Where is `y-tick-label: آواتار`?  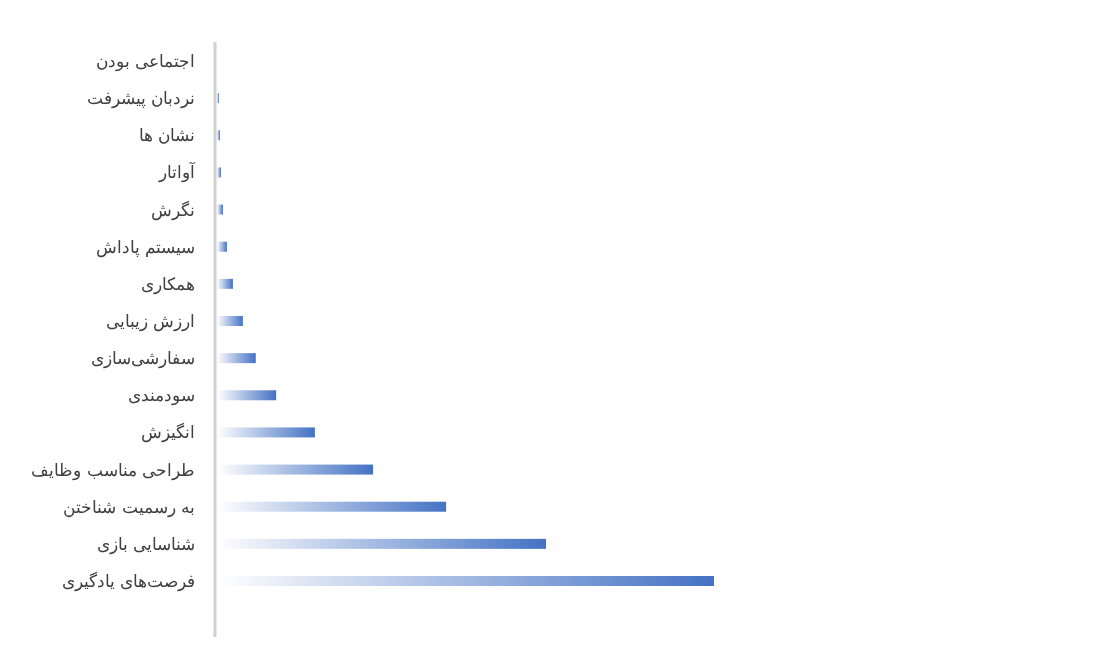 y-tick-label: آواتار is located at coordinates (177, 172).